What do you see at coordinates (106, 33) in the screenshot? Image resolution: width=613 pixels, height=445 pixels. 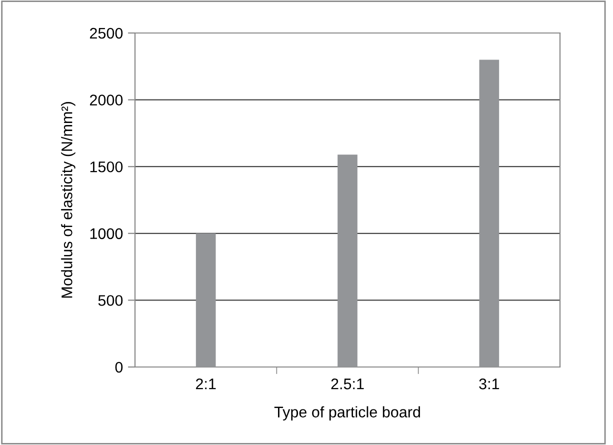 I see `y-tick-label: 2500` at bounding box center [106, 33].